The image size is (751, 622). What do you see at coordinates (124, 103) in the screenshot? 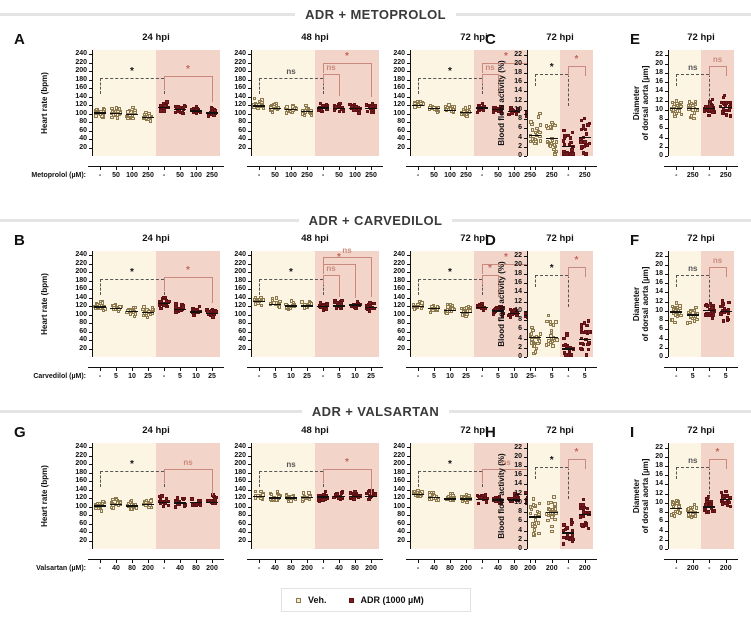
I see `veh-band` at bounding box center [124, 103].